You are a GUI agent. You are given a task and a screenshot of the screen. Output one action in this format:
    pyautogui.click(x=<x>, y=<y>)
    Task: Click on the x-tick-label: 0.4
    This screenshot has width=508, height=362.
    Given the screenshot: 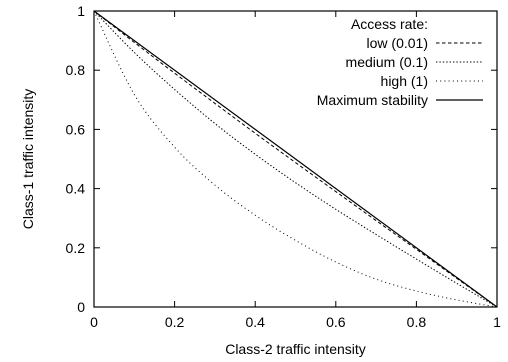 What is the action you would take?
    pyautogui.click(x=255, y=322)
    